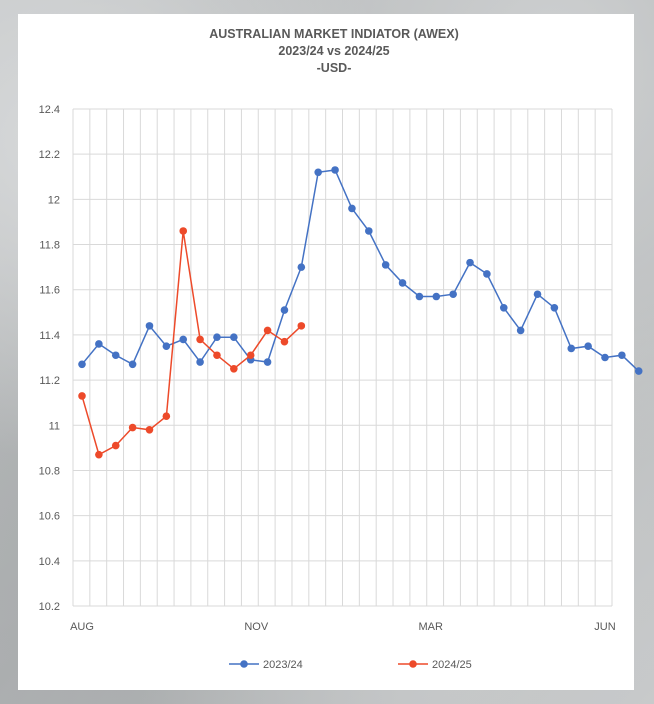  Describe the element at coordinates (49, 562) in the screenshot. I see `y-tick-label: 10.4` at that location.